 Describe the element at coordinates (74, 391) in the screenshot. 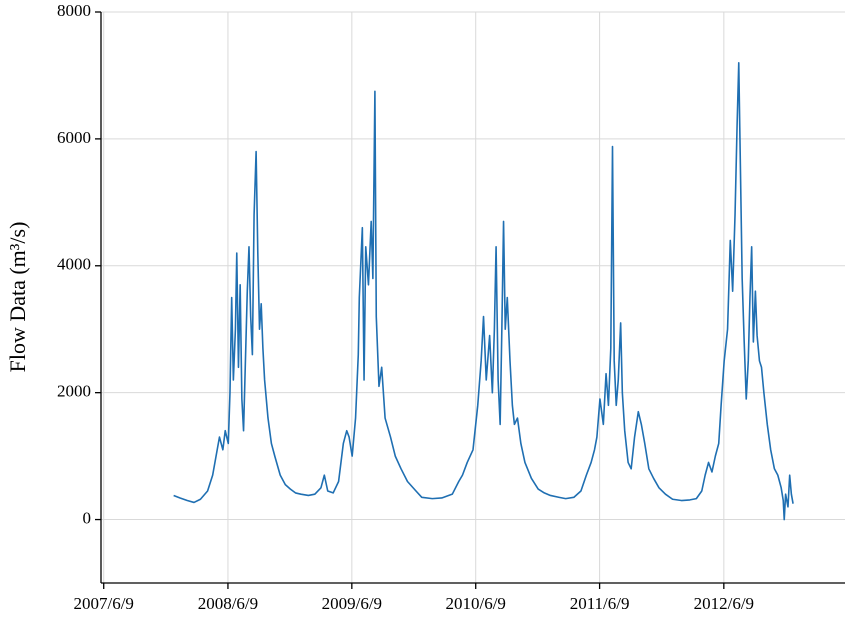

I see `y-tick-label: 2000` at that location.